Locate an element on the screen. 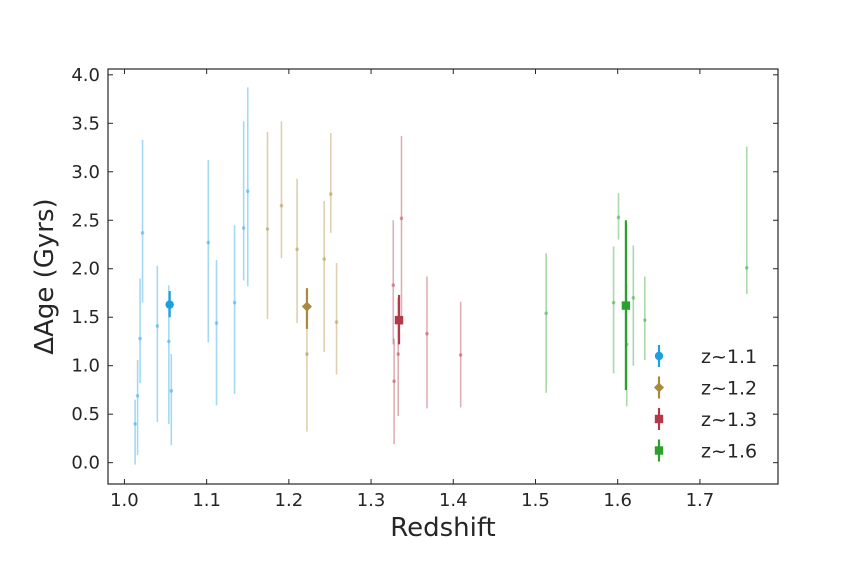 Image resolution: width=864 pixels, height=576 pixels. x-tick-label: 1.0 is located at coordinates (124, 500).